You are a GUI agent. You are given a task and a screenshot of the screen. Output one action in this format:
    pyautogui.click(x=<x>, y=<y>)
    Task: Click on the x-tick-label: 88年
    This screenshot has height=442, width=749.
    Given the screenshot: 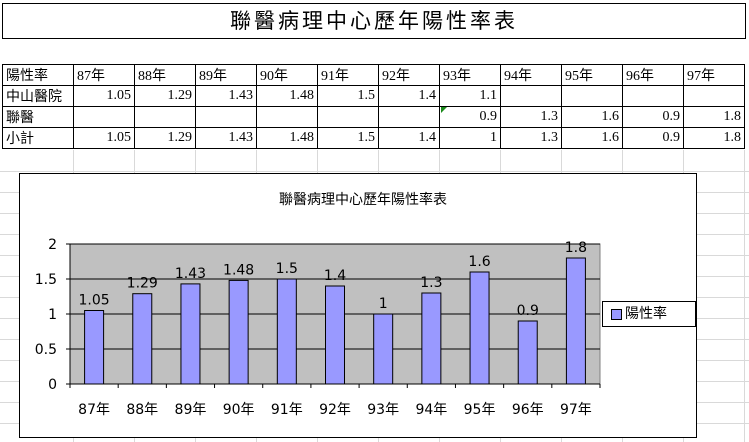 What is the action you would take?
    pyautogui.click(x=142, y=410)
    